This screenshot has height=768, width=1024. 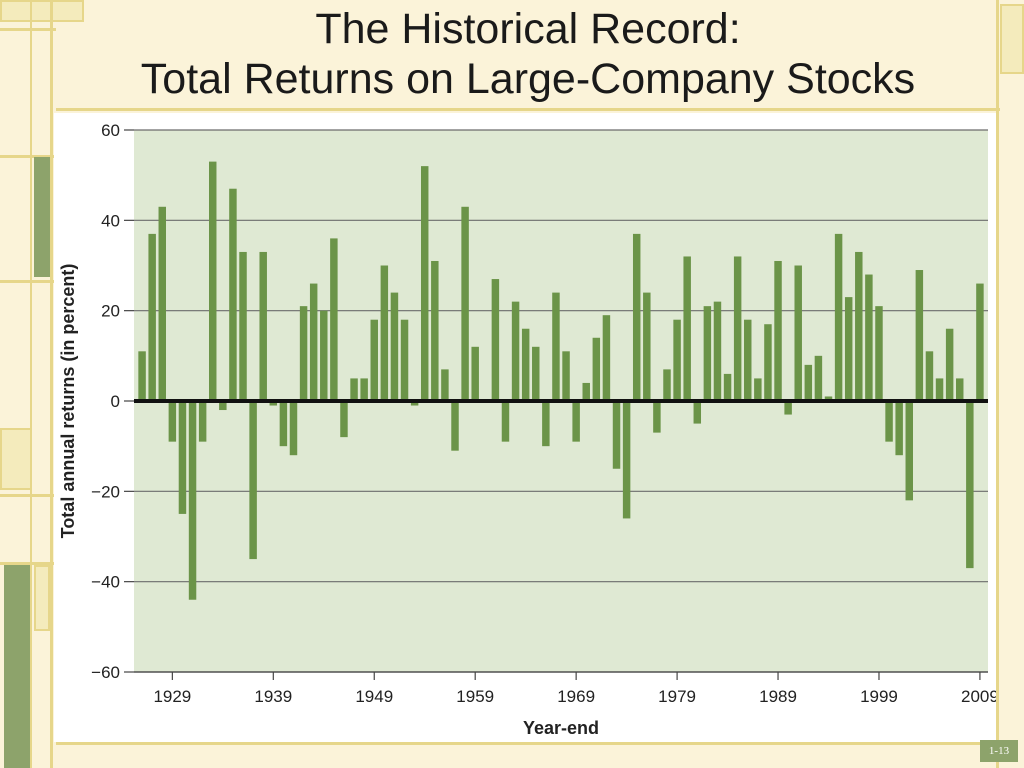 What do you see at coordinates (465, 303) in the screenshot?
I see `bar-1958` at bounding box center [465, 303].